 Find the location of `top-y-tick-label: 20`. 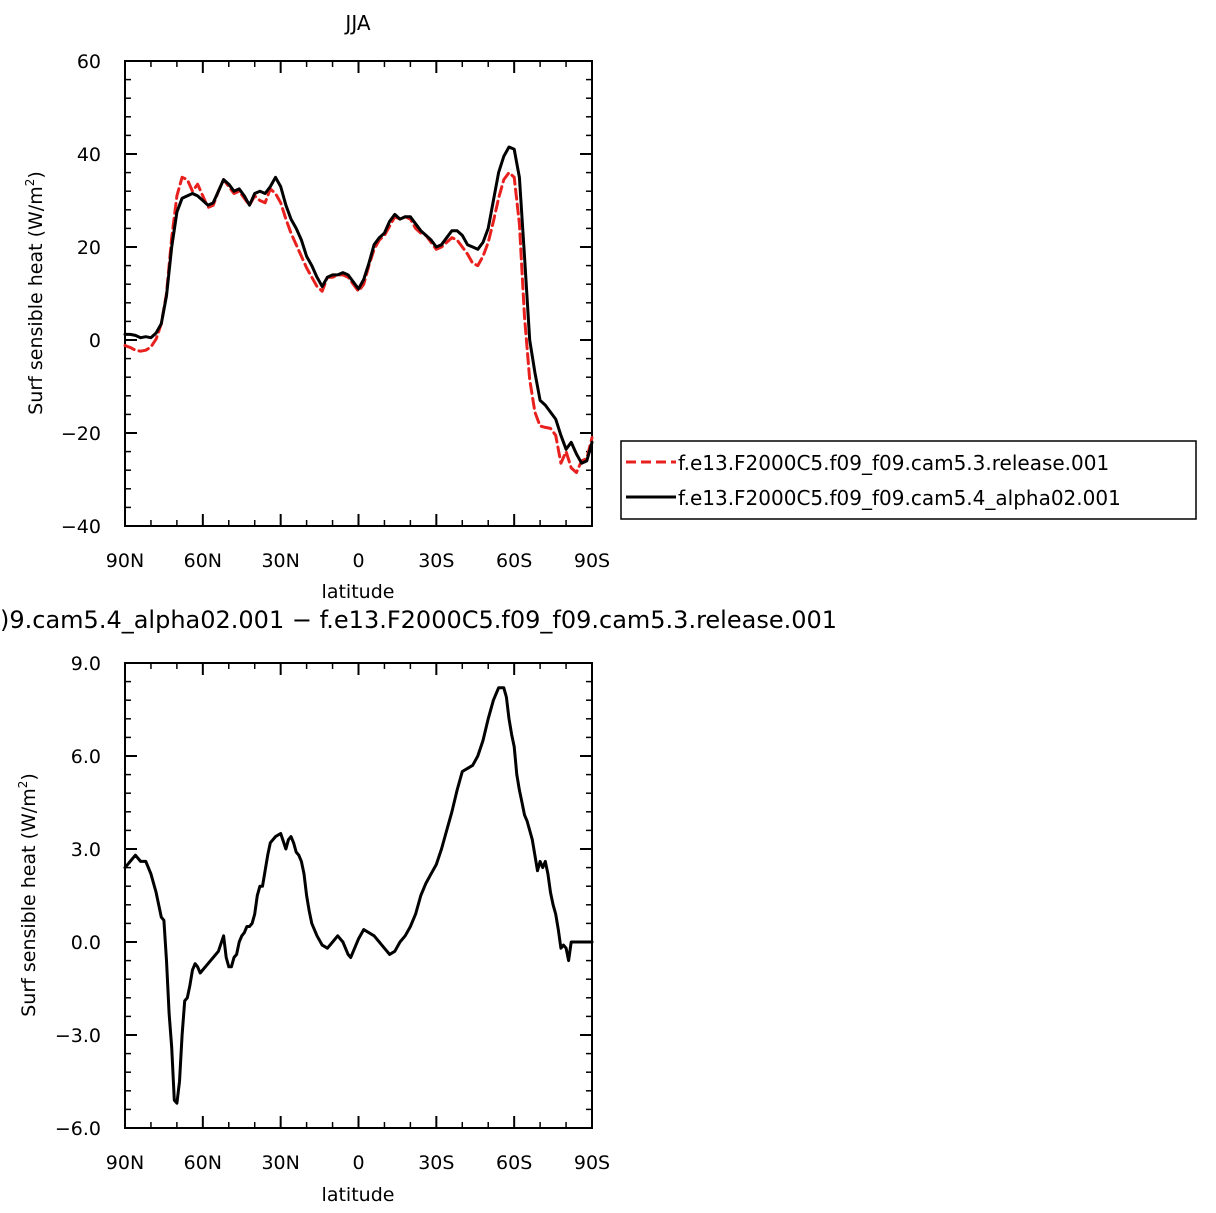

top-y-tick-label: 20 is located at coordinates (89, 248).